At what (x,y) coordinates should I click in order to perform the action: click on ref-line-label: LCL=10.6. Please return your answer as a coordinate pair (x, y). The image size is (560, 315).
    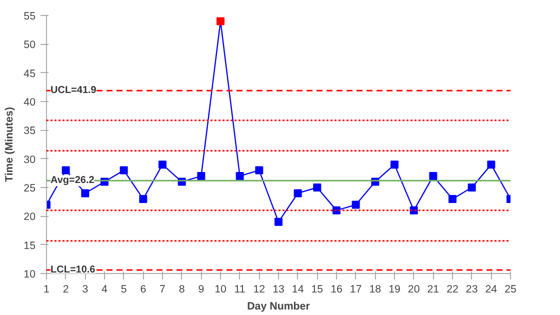
    Looking at the image, I should click on (73, 270).